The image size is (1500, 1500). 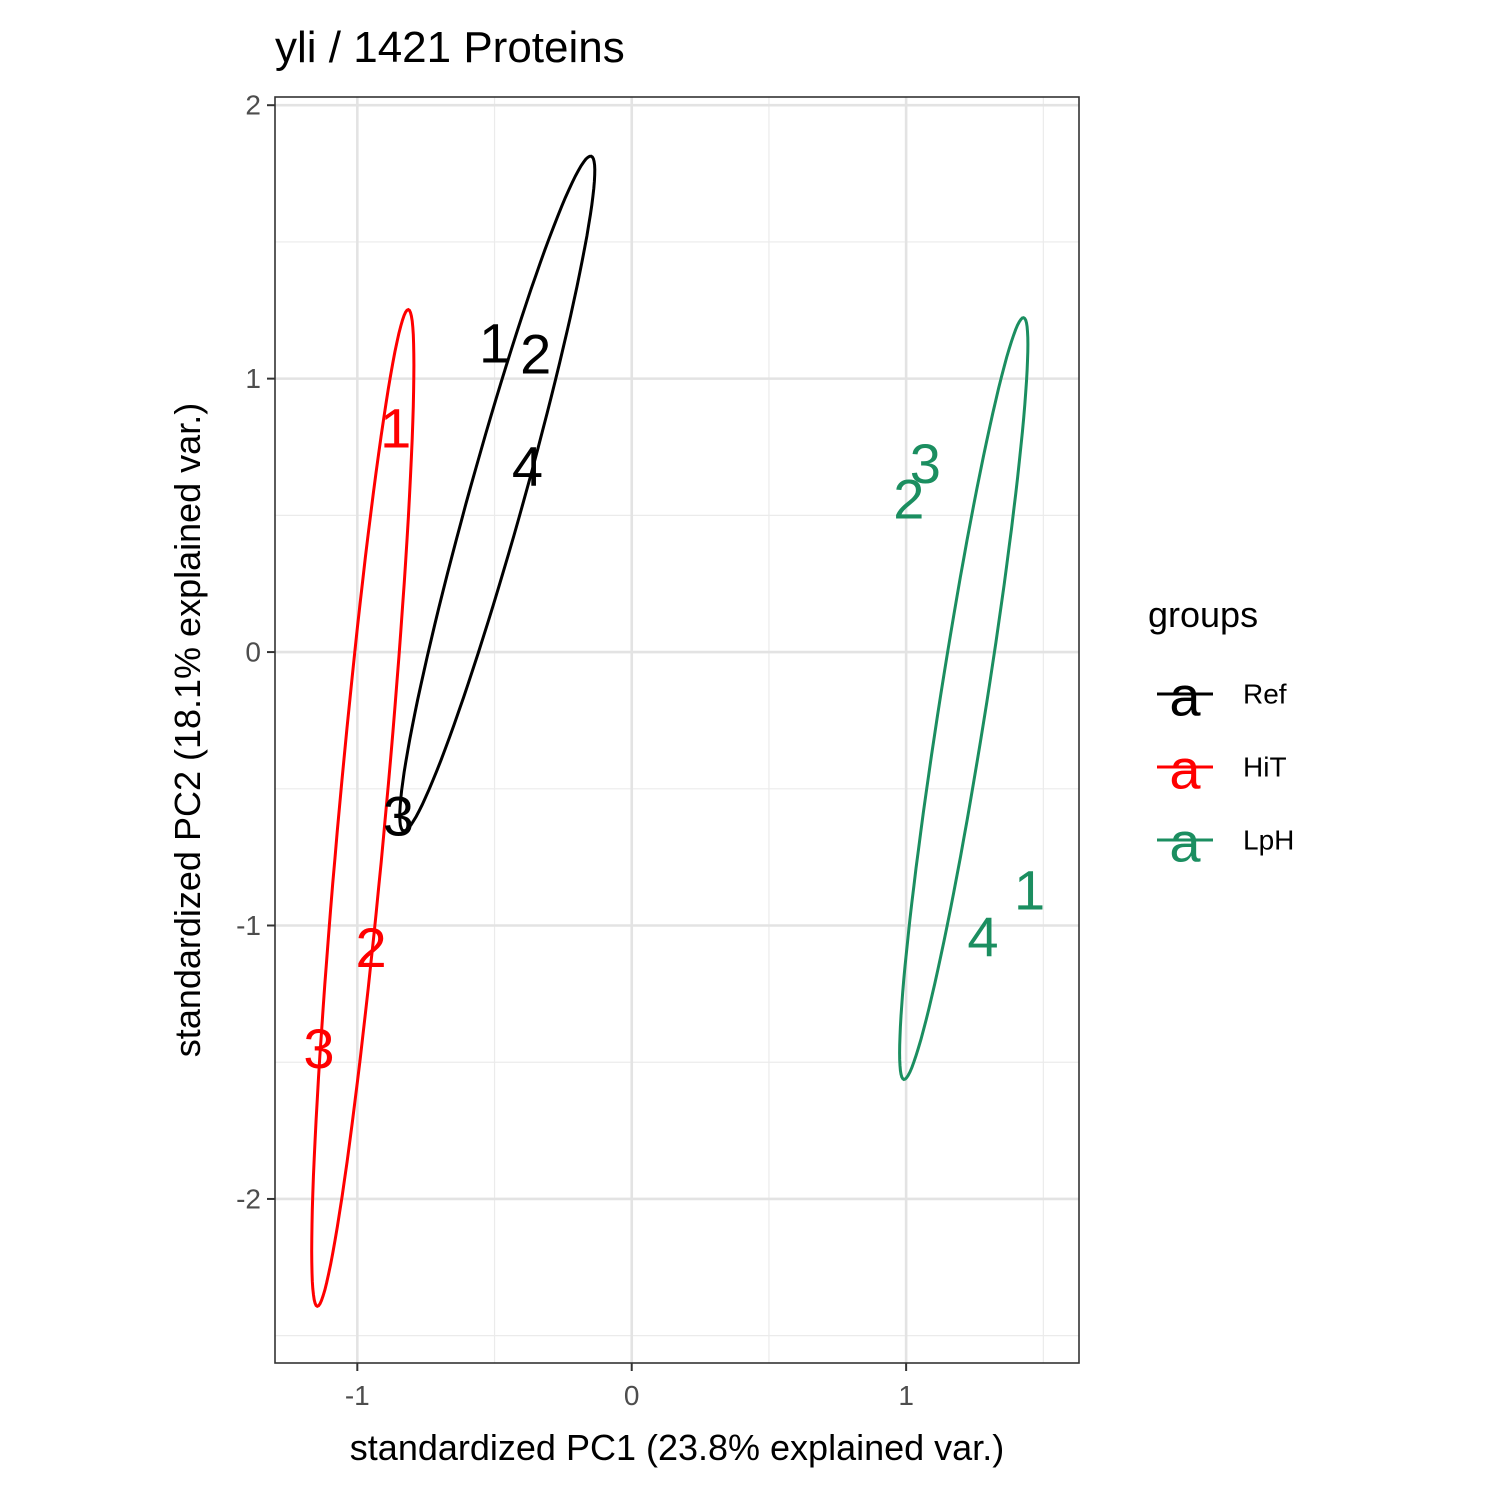 What do you see at coordinates (1221, 734) in the screenshot?
I see `legend: groups a Ref a HiT a LpH` at bounding box center [1221, 734].